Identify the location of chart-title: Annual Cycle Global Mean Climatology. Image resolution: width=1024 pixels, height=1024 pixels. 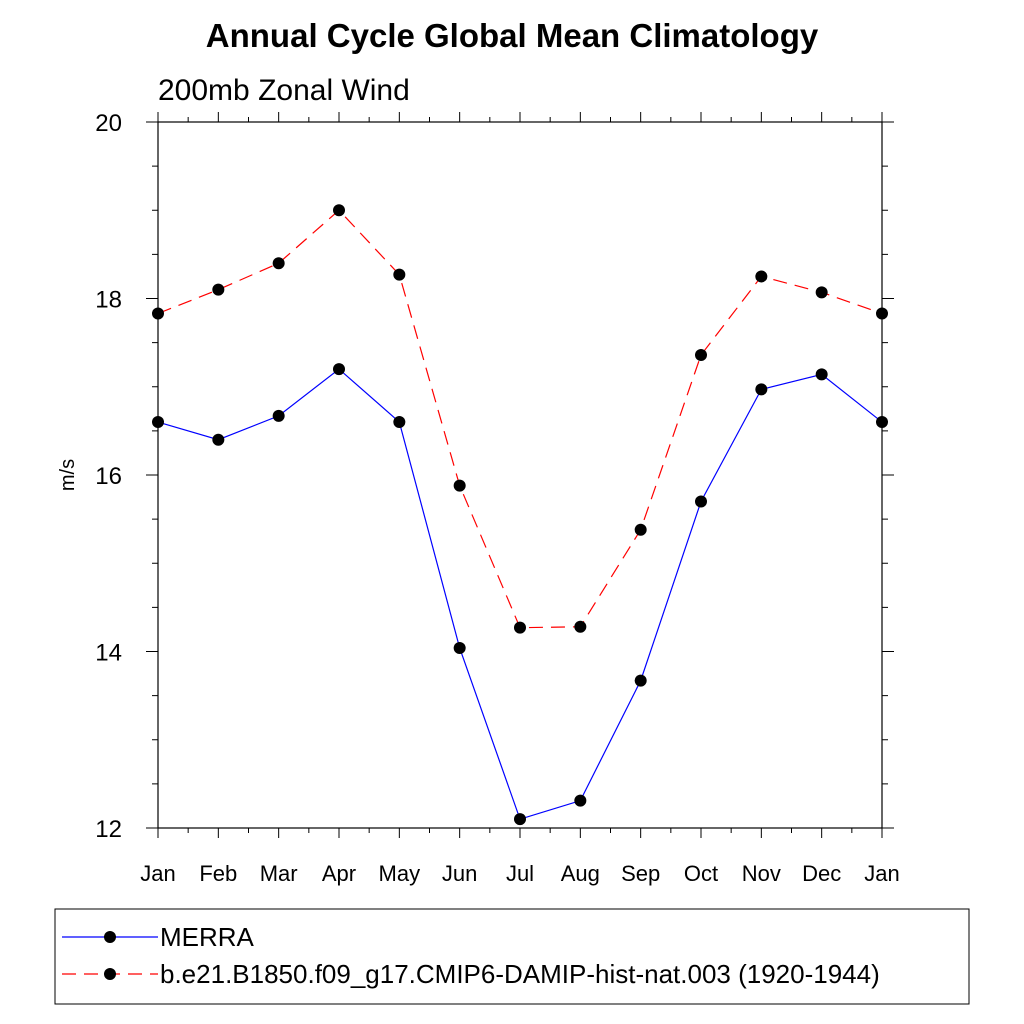
(512, 35).